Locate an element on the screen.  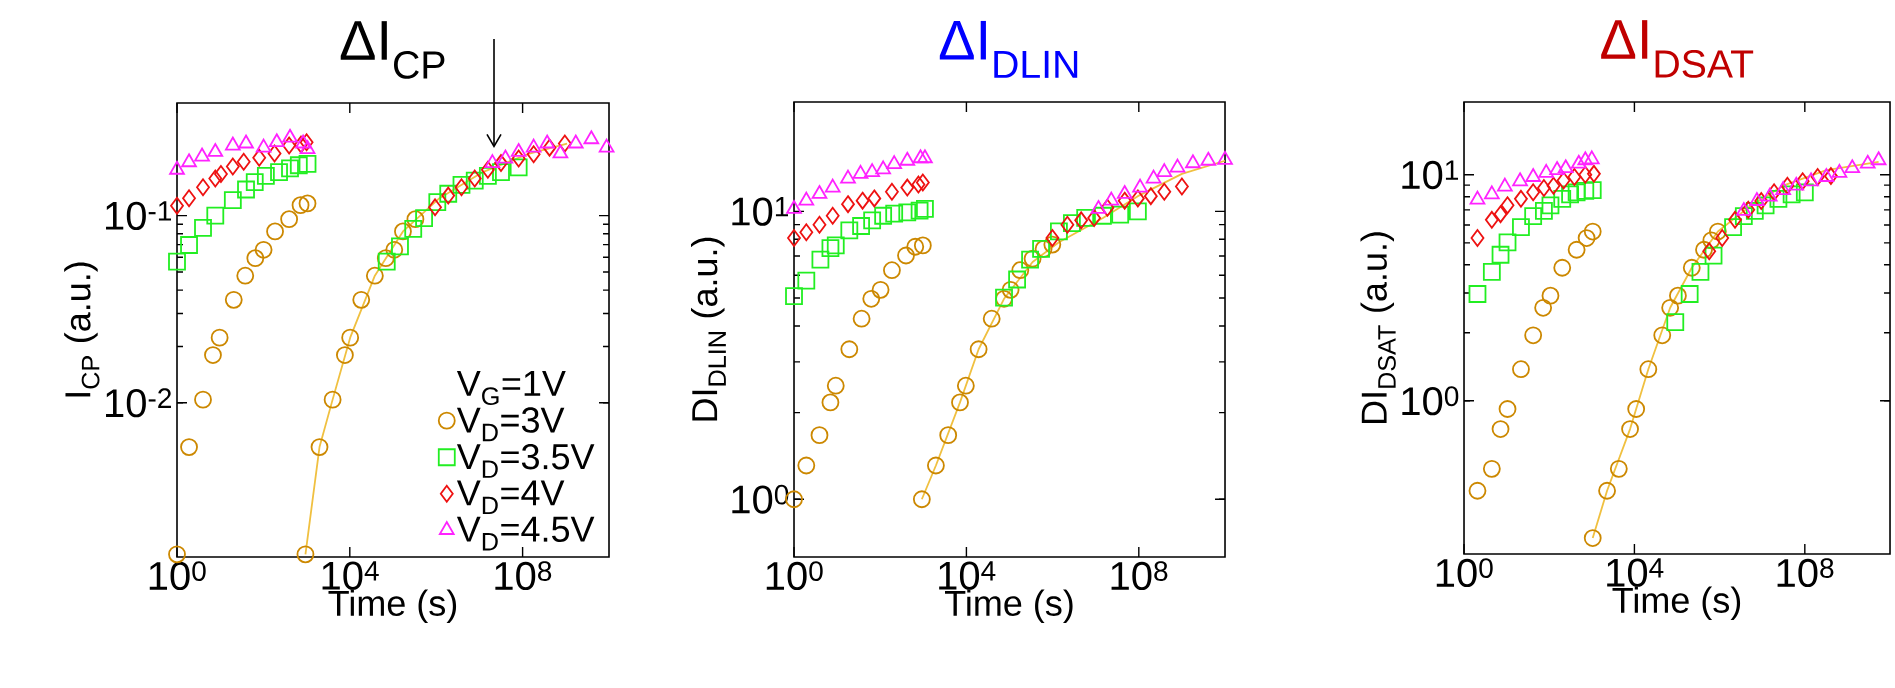
y-tick-label: 10$^{-1}$ is located at coordinates (138, 216).